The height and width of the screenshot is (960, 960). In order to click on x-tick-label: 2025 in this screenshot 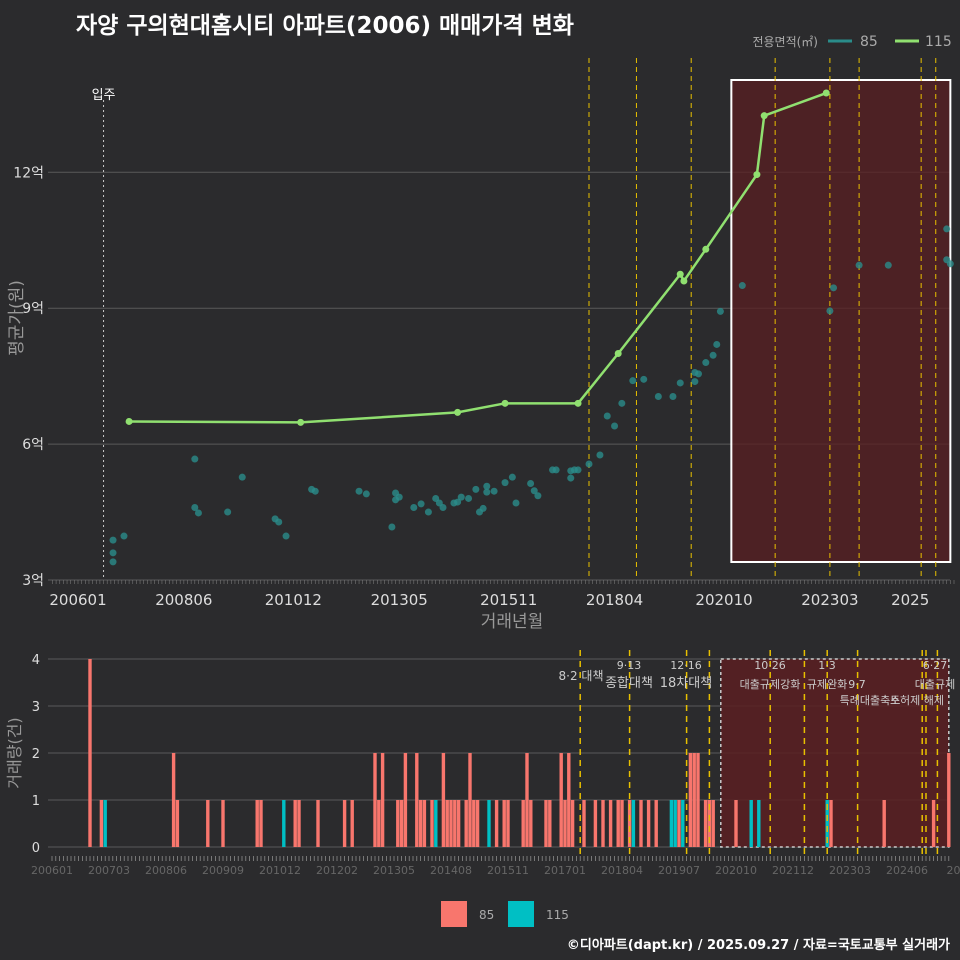, I will do `click(910, 600)`.